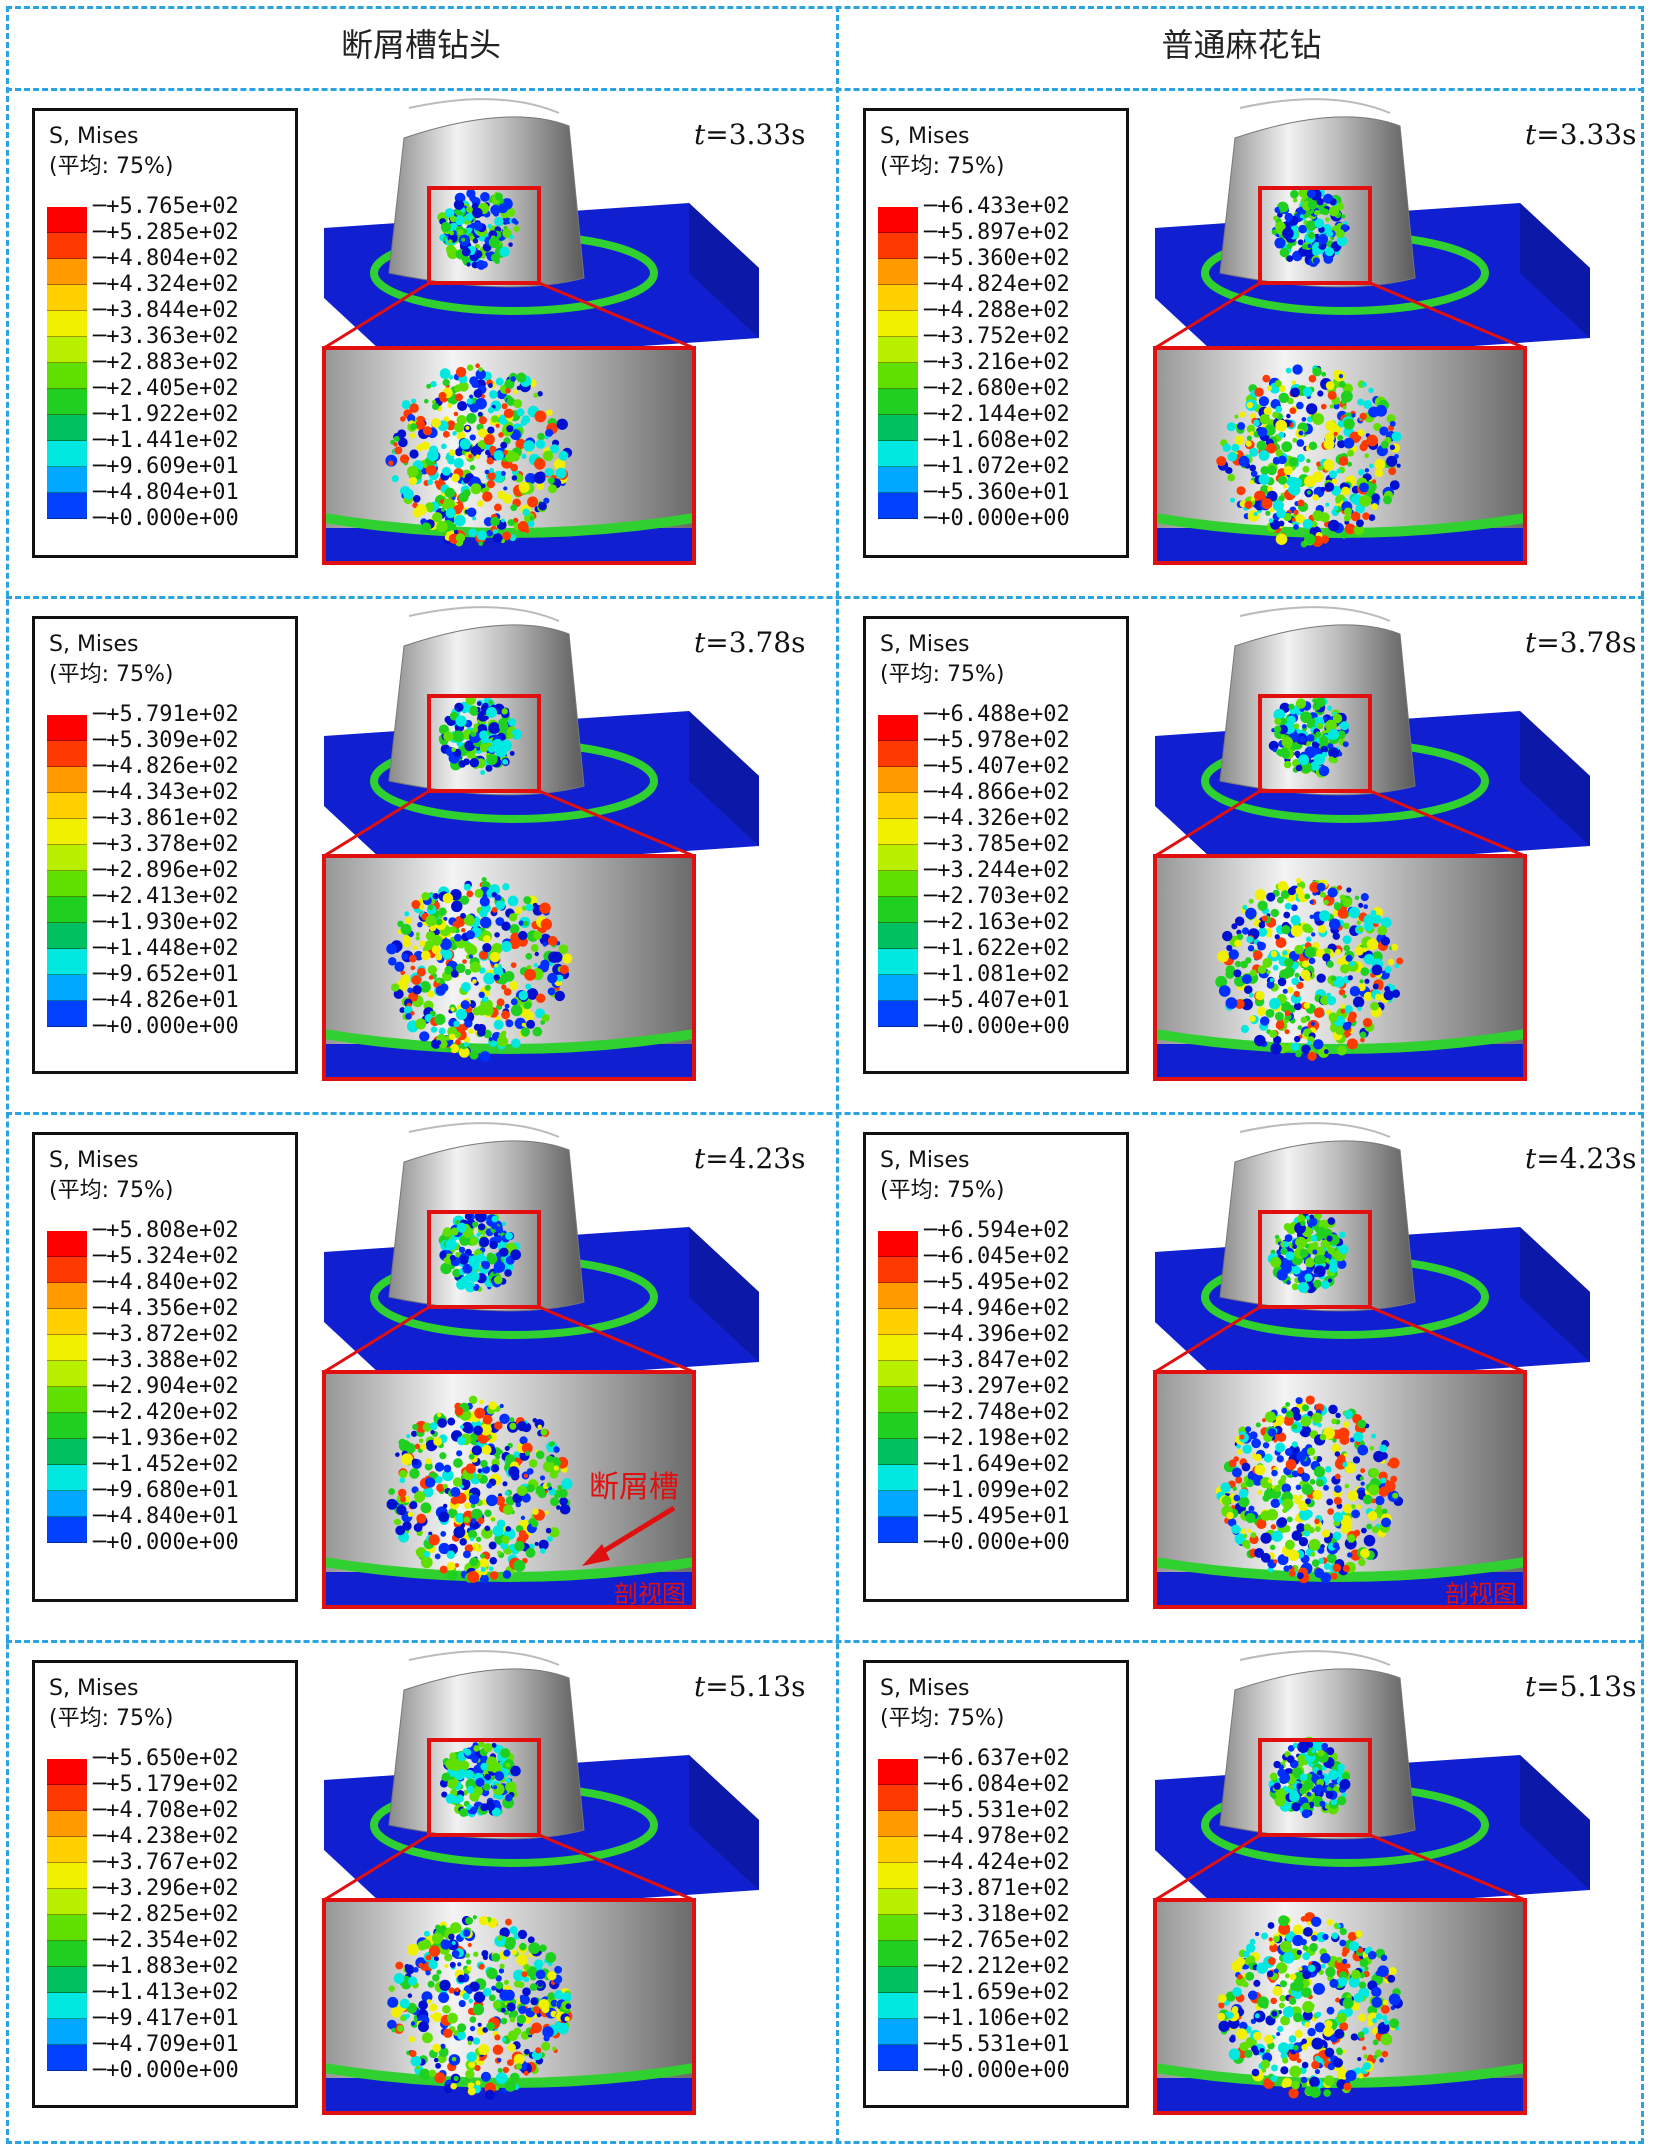 This screenshot has width=1654, height=2153. I want to click on section-view-label: 剖视图, so click(650, 1594).